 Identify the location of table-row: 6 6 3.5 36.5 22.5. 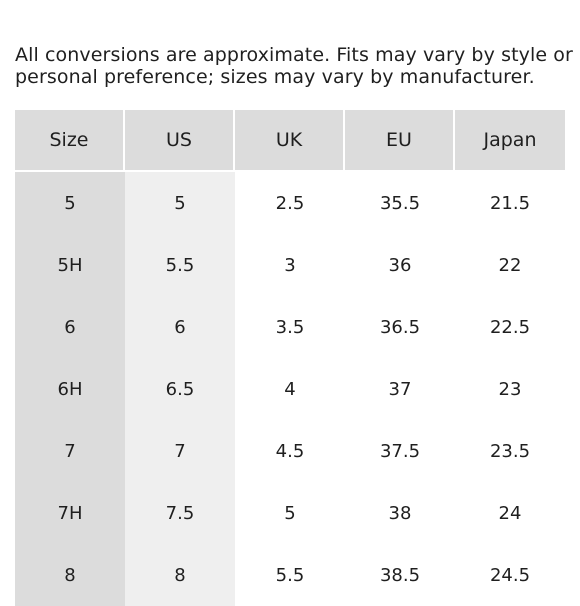
(290, 327).